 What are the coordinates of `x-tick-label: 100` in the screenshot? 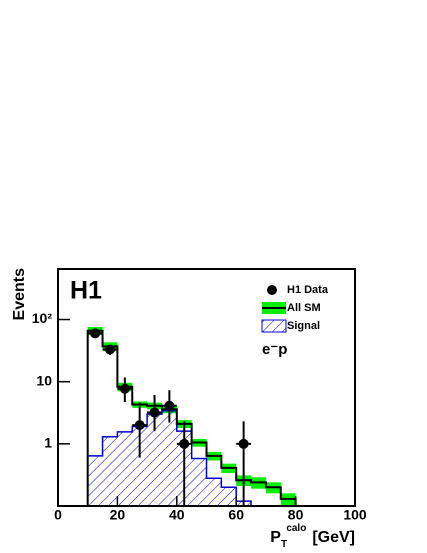 It's located at (355, 515).